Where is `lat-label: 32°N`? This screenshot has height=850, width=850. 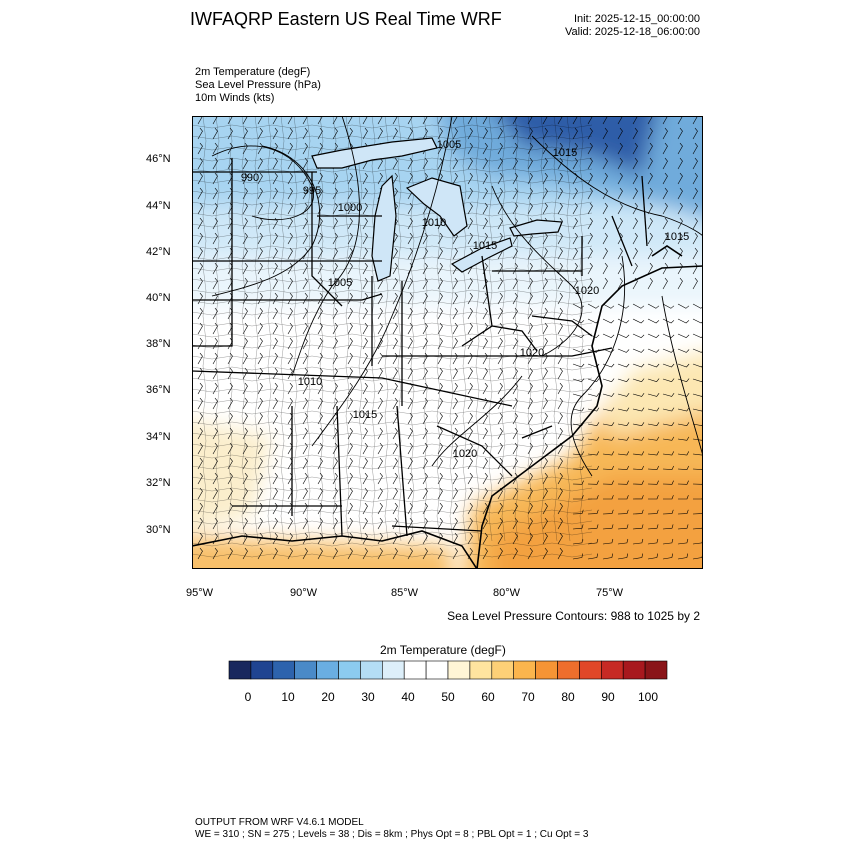 lat-label: 32°N is located at coordinates (158, 483).